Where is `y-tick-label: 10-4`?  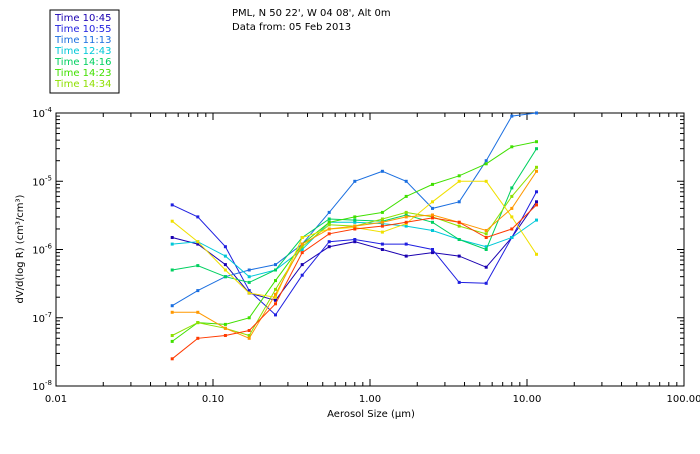
y-tick-label: 10-4 is located at coordinates (42, 113).